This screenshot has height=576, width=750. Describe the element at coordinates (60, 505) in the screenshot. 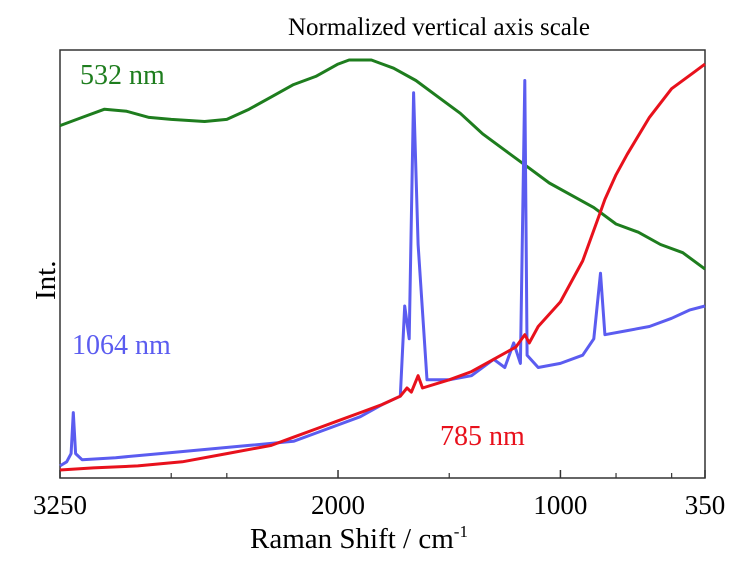

I see `x-tick-label: 3250` at that location.